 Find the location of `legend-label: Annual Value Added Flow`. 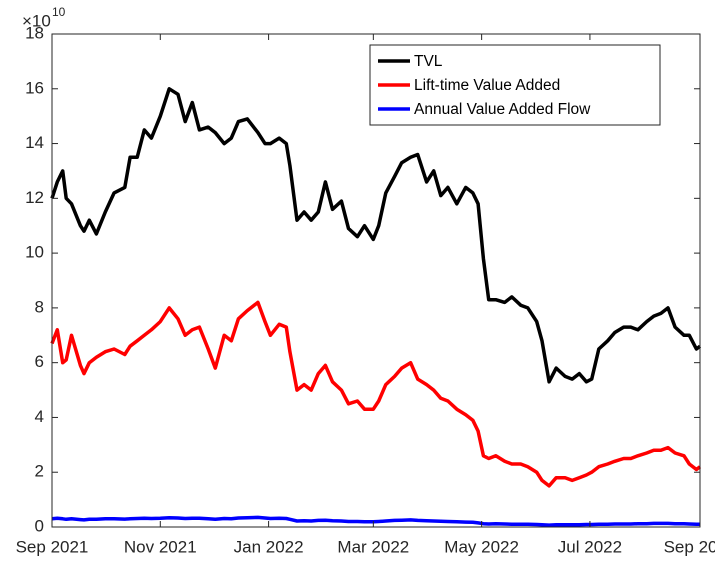

legend-label: Annual Value Added Flow is located at coordinates (502, 109).